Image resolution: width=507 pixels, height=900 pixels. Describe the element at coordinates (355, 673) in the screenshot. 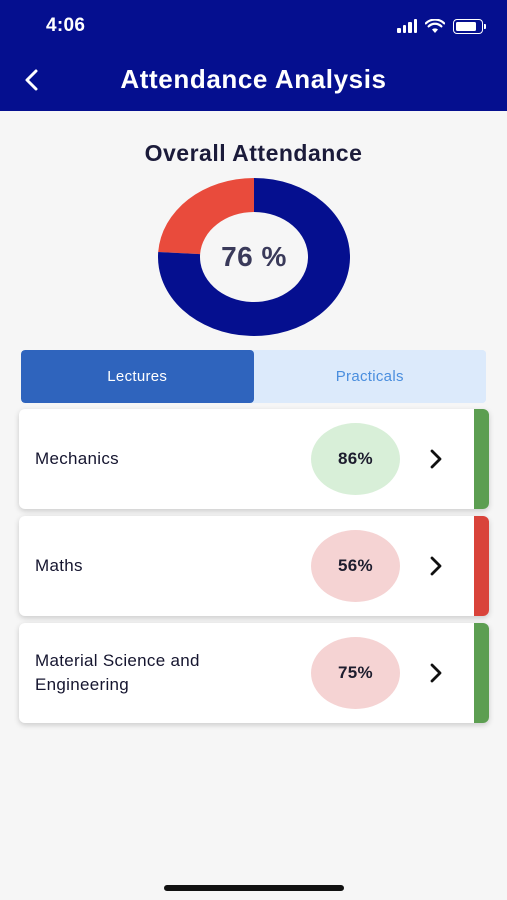

I see `attendance-percent-badge: 75%` at that location.